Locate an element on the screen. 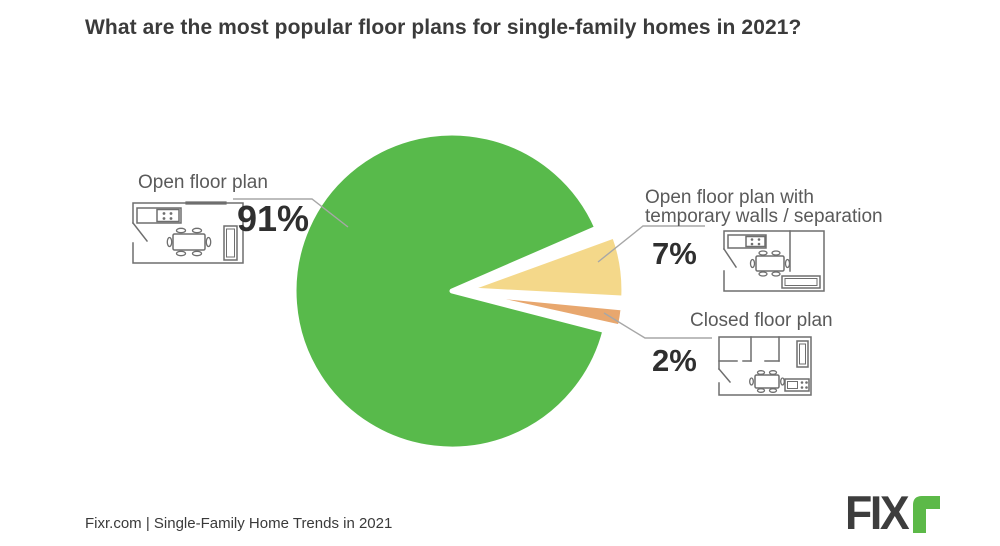 This screenshot has height=546, width=1000. leader-line-open-floor-plan is located at coordinates (291, 213).